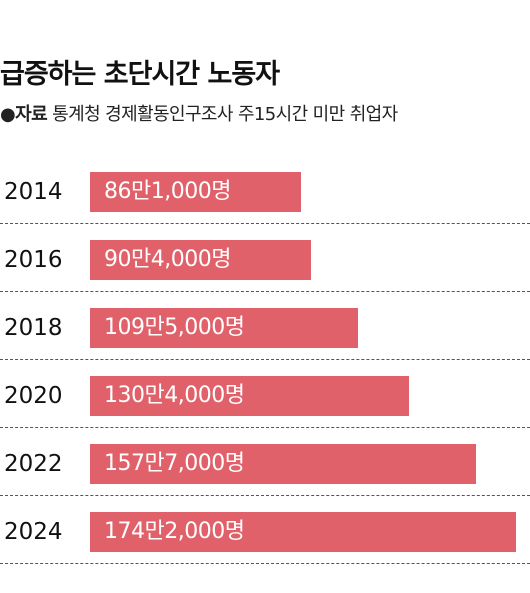 This screenshot has height=593, width=530. I want to click on bar-value-label: 90만4,000명, so click(167, 259).